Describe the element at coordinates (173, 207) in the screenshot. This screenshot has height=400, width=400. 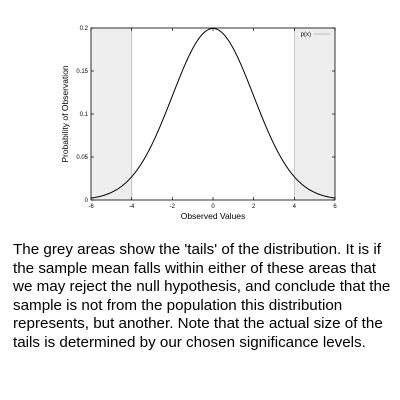
I see `x-tick-label: -2` at that location.